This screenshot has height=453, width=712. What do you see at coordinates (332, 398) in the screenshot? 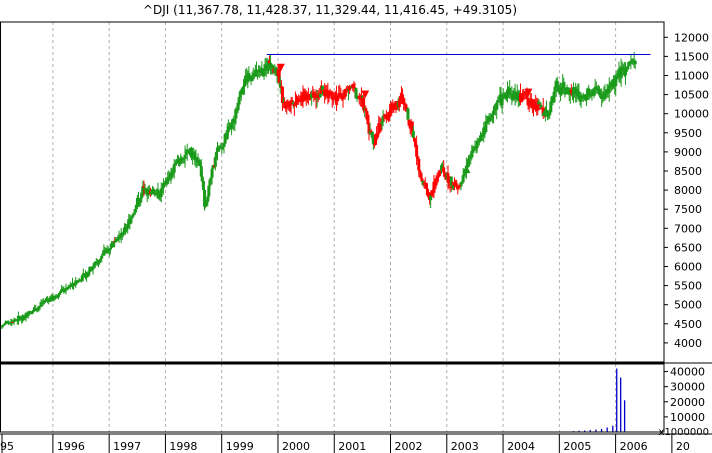
I see `volume-panel-frame` at bounding box center [332, 398].